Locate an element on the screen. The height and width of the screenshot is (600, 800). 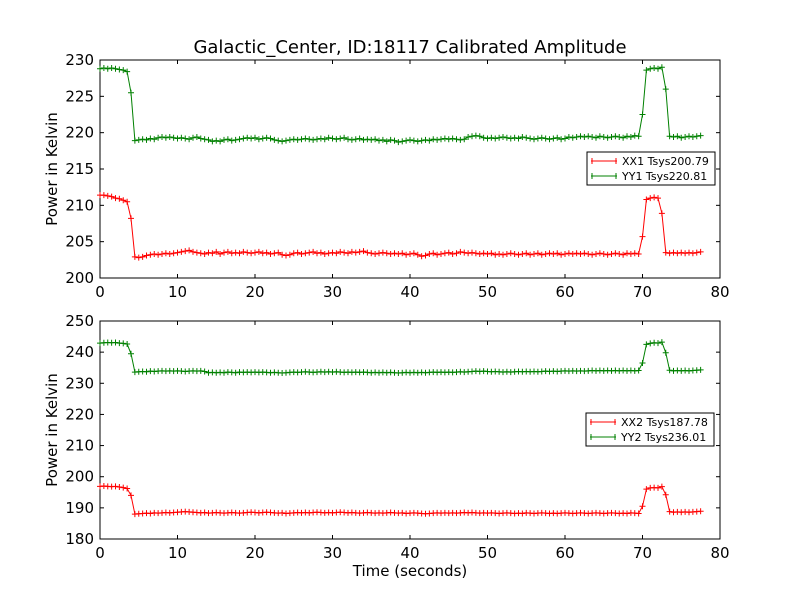
legend-box is located at coordinates (651, 168).